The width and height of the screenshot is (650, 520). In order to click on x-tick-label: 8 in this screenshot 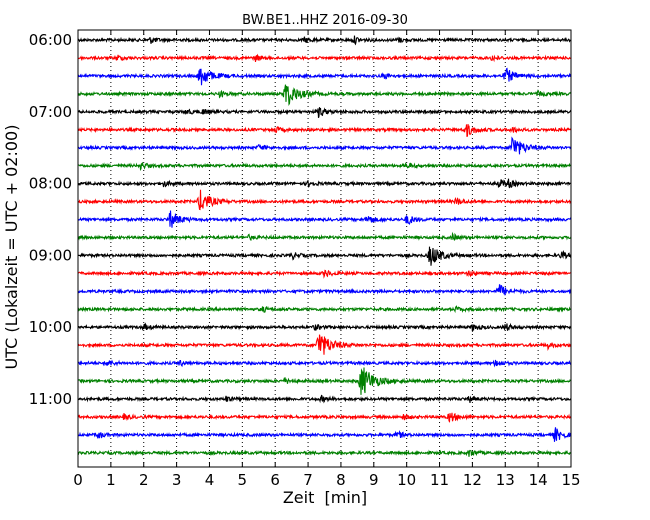, I will do `click(341, 480)`.